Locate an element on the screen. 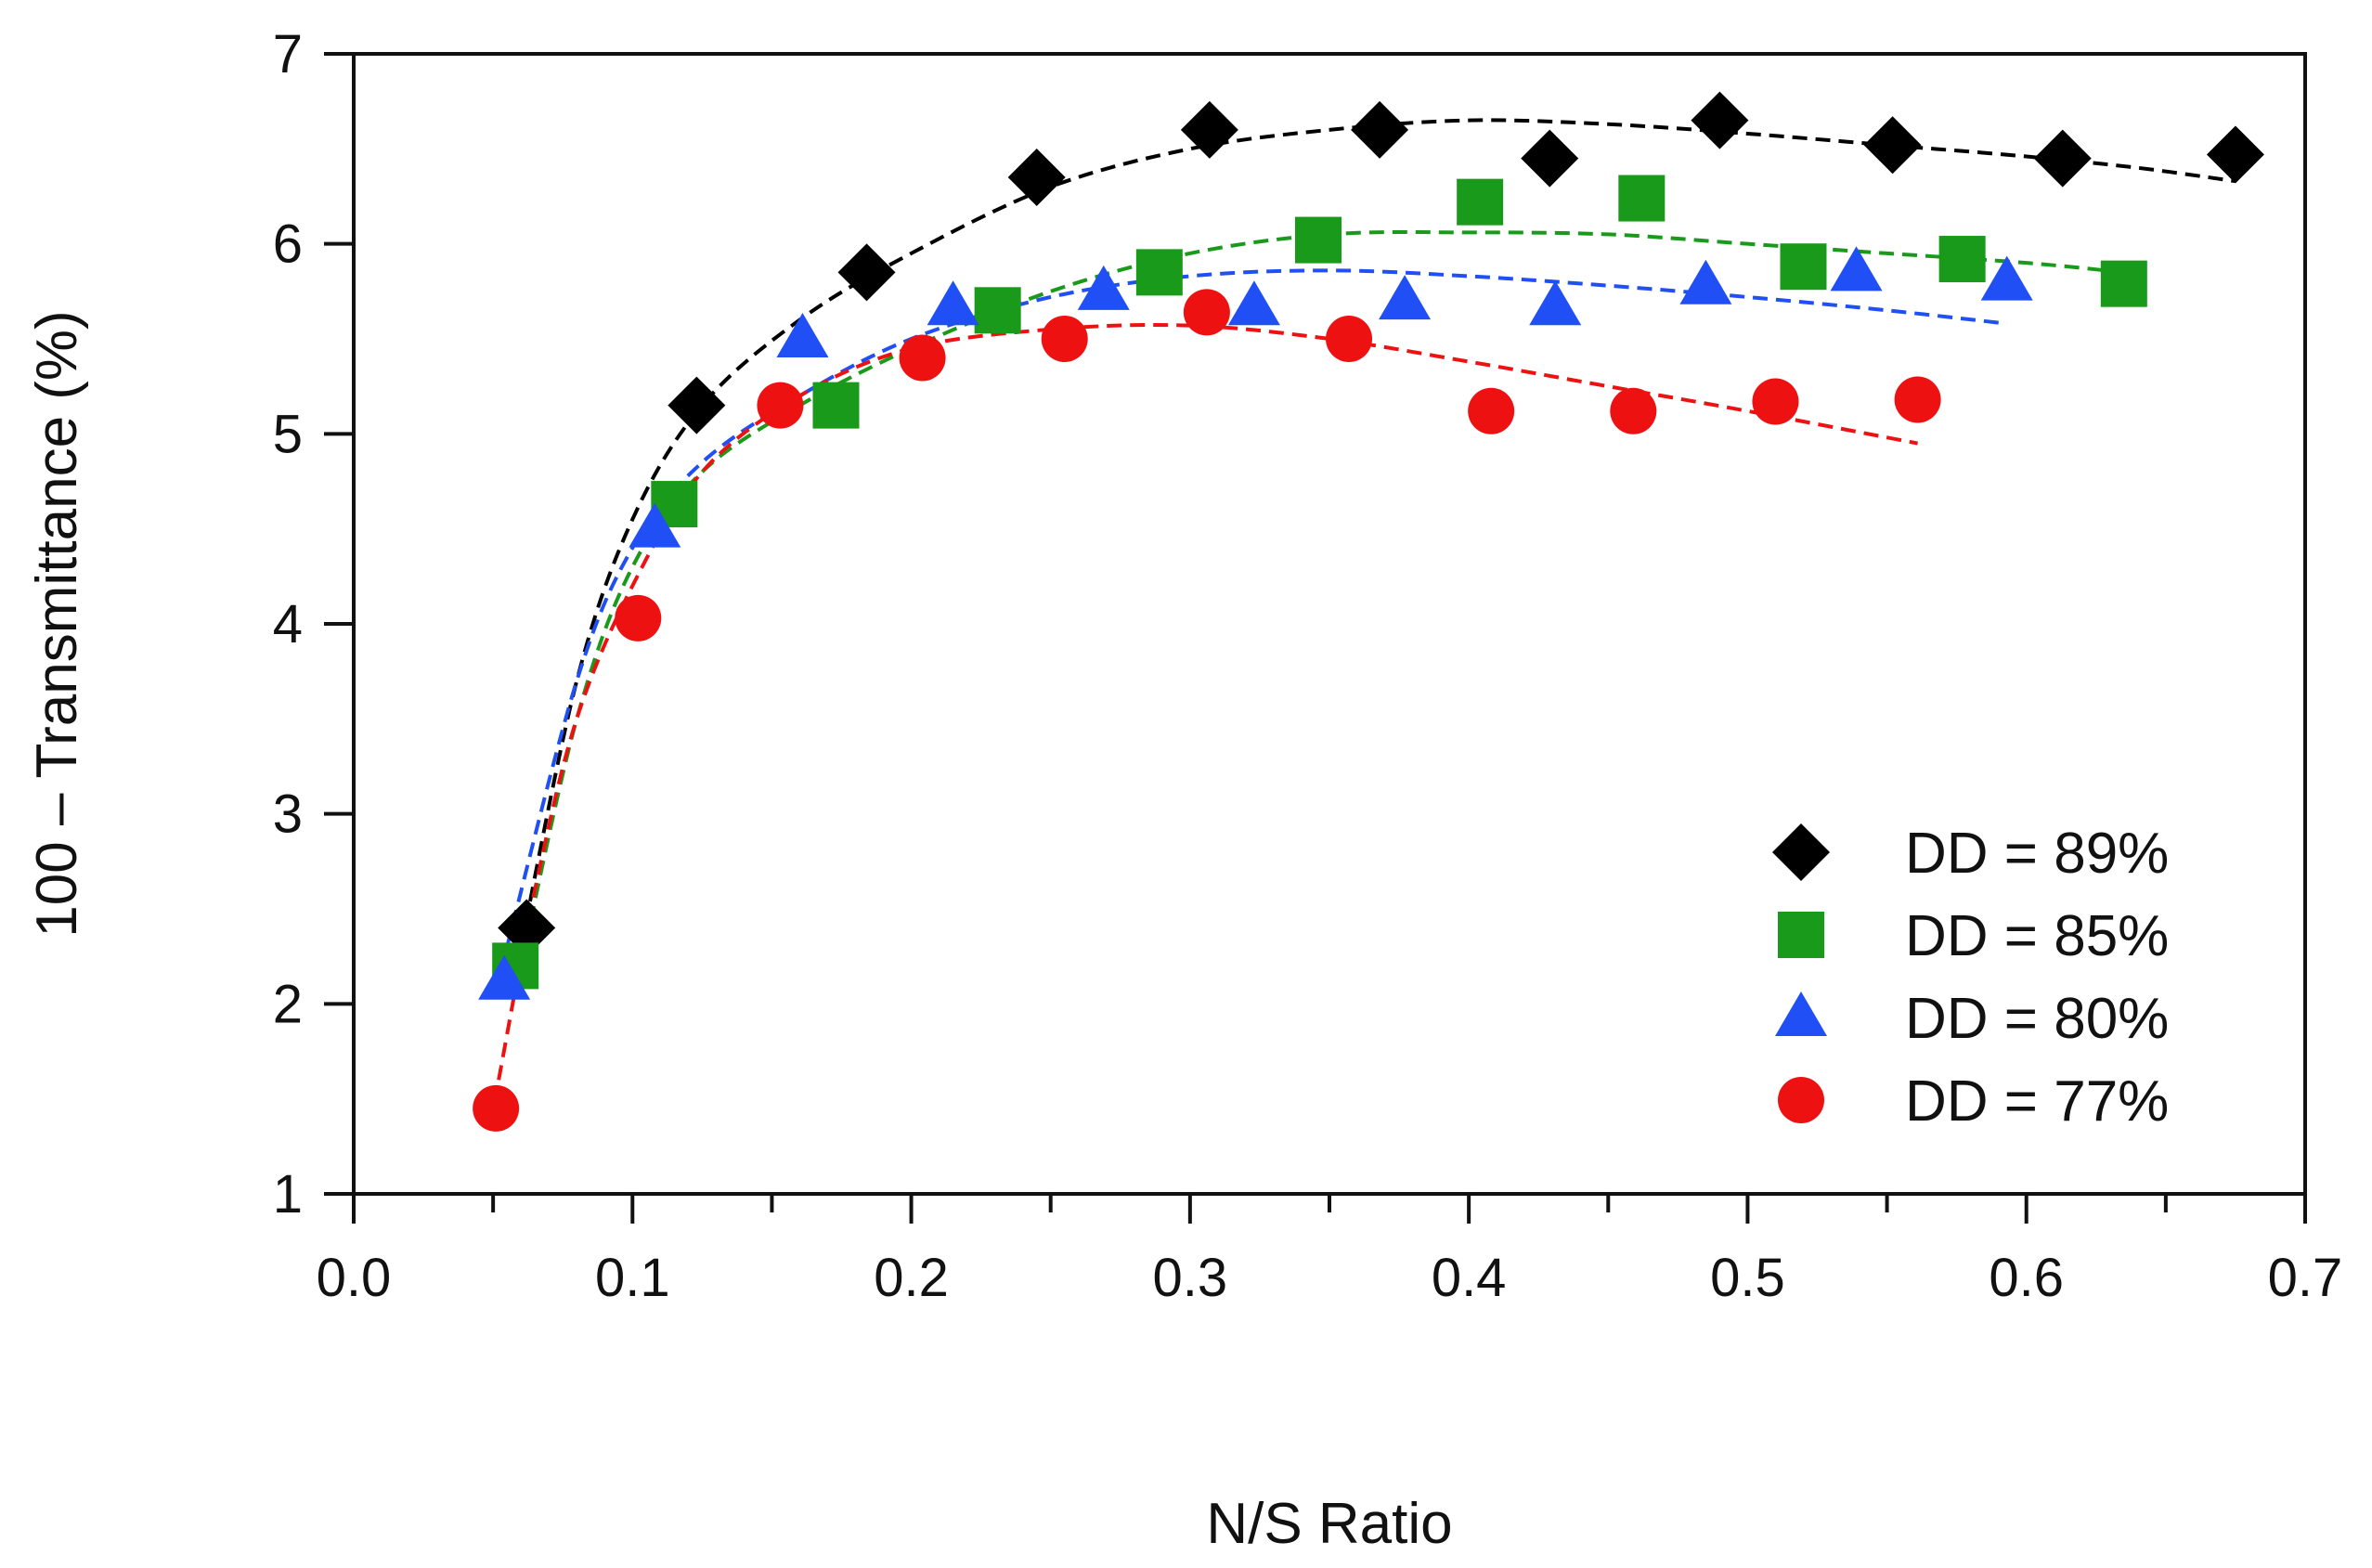 The width and height of the screenshot is (2372, 1568). y-tick-label: 5 is located at coordinates (288, 434).